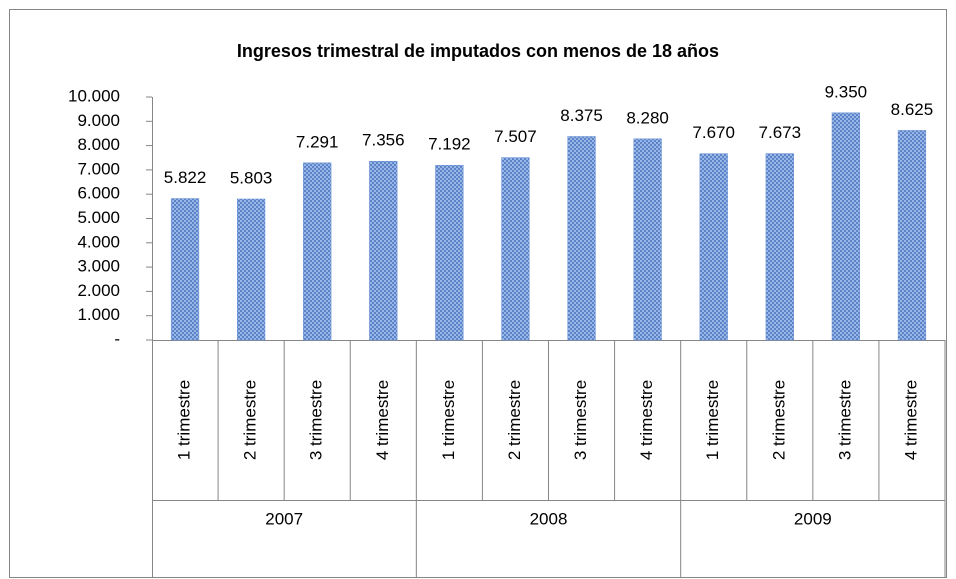 The image size is (956, 579). Describe the element at coordinates (383, 140) in the screenshot. I see `value-label: 7.356` at that location.